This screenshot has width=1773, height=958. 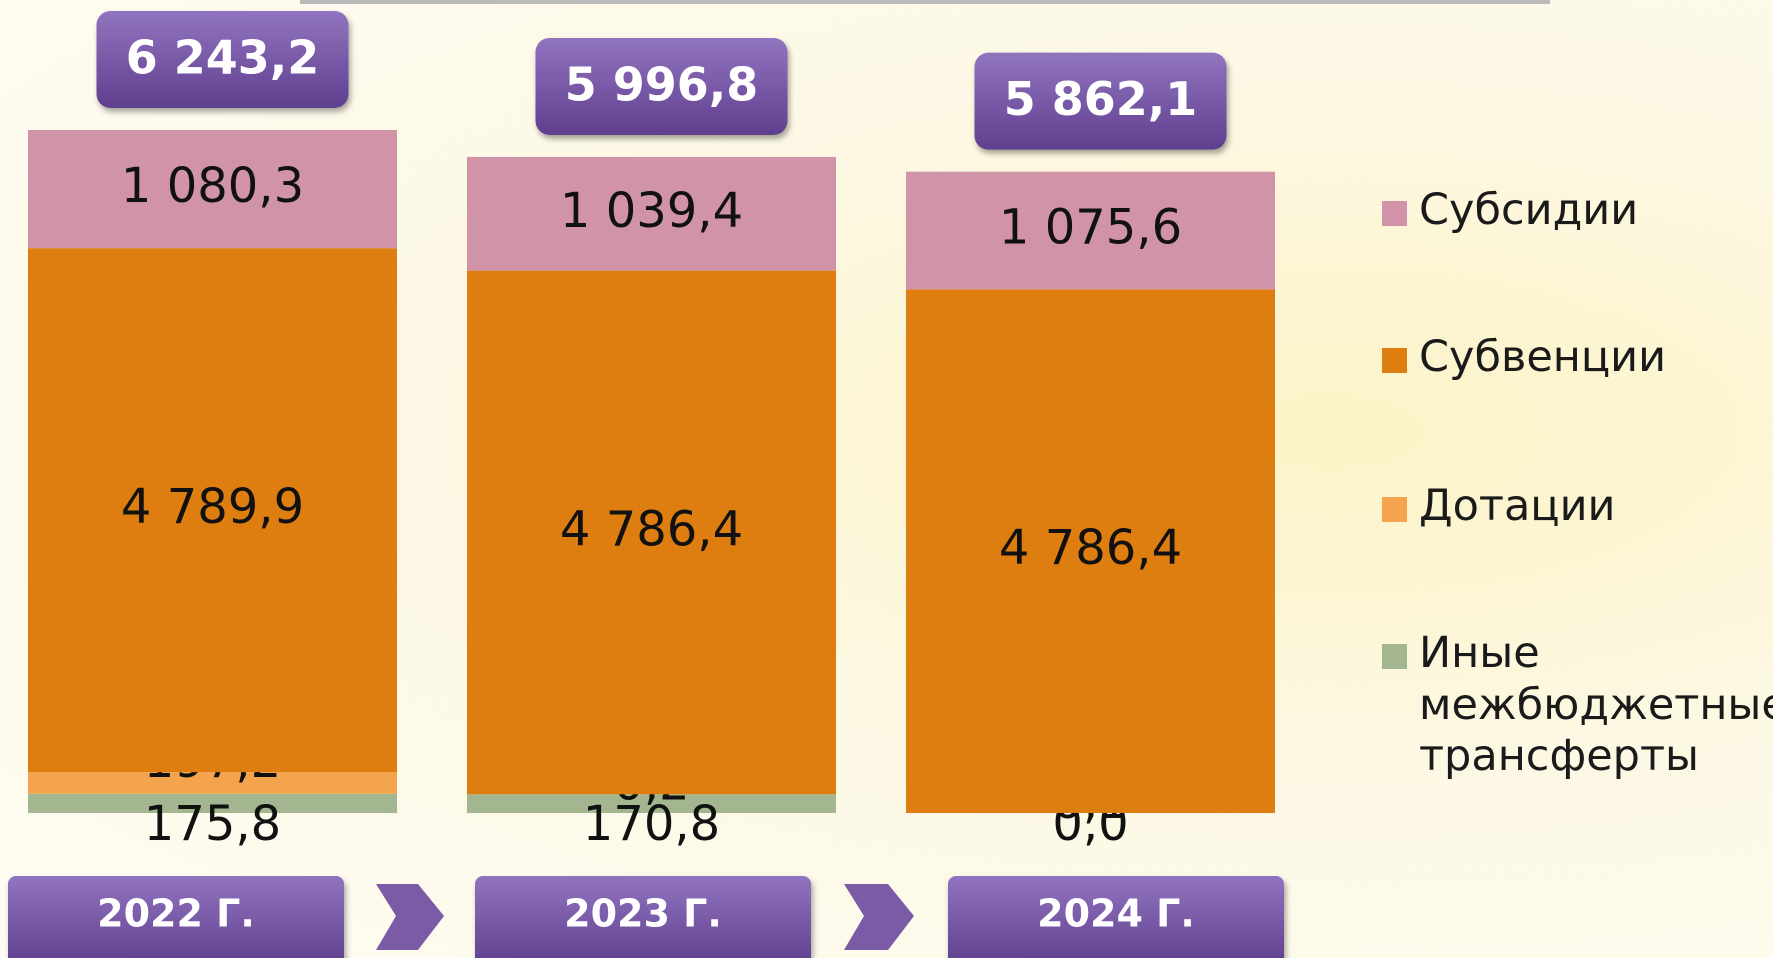 I want to click on data-label: 170,8, so click(x=651, y=824).